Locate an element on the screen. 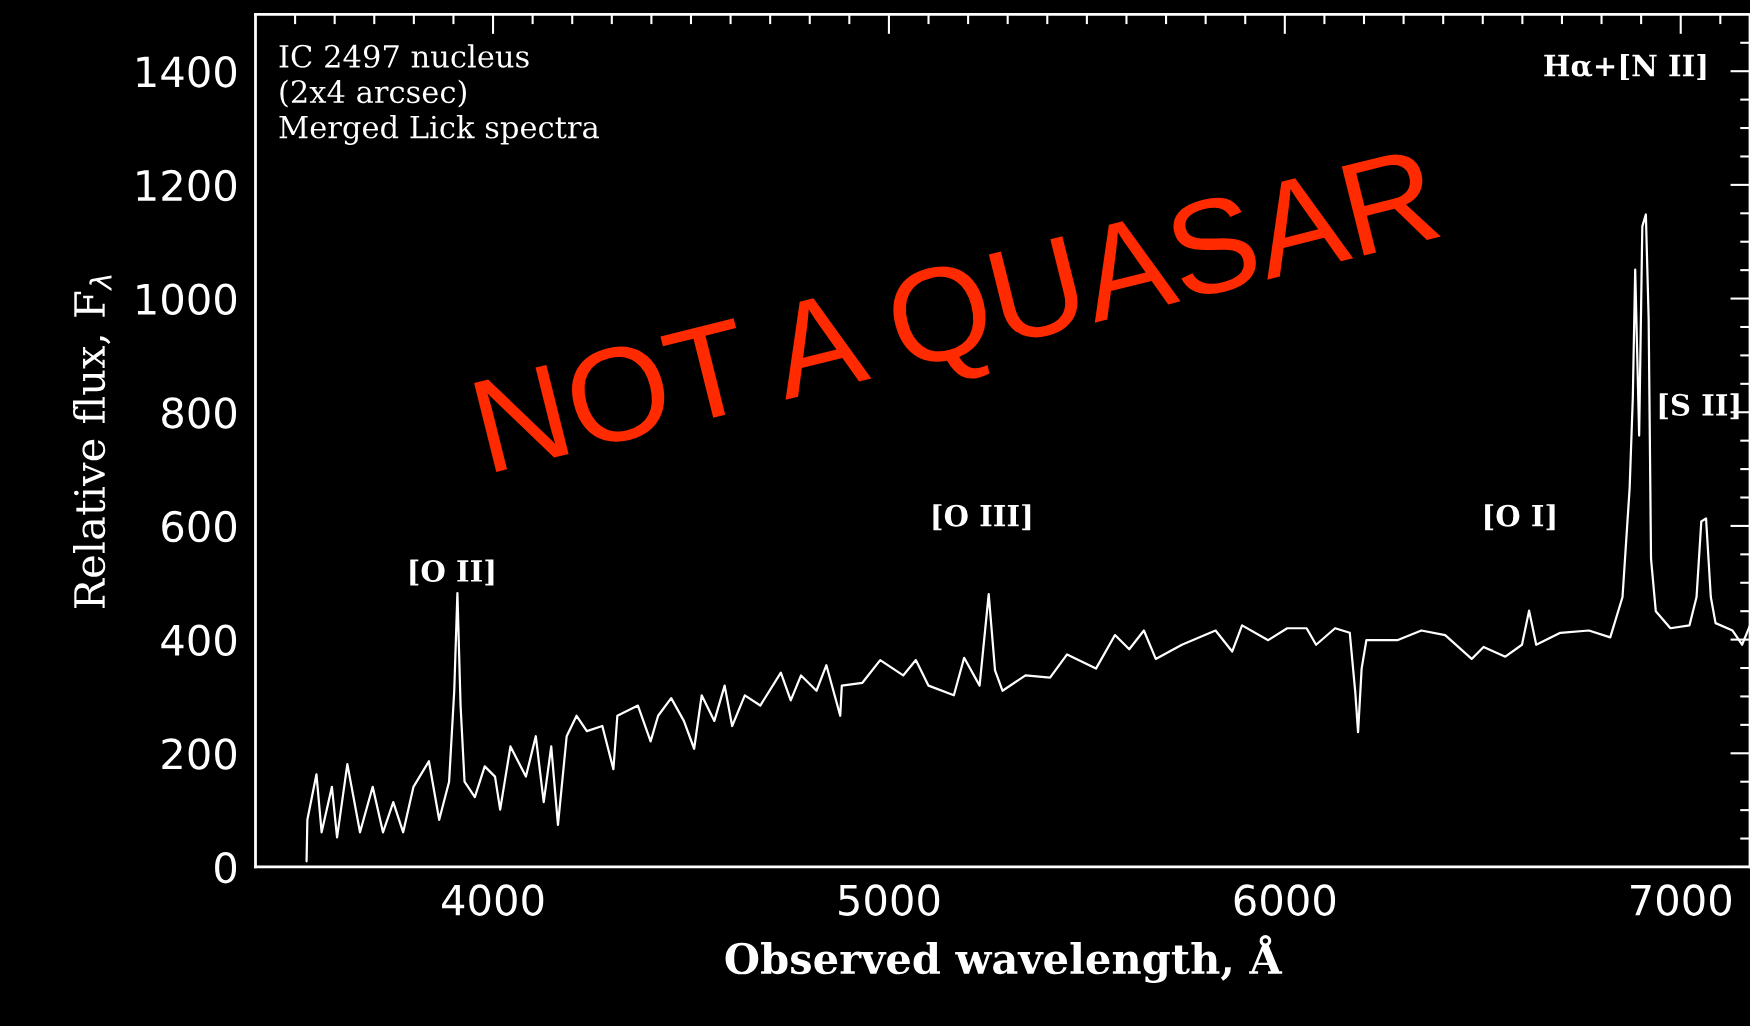 The width and height of the screenshot is (1750, 1026). y-tick-label: 200 is located at coordinates (199, 754).